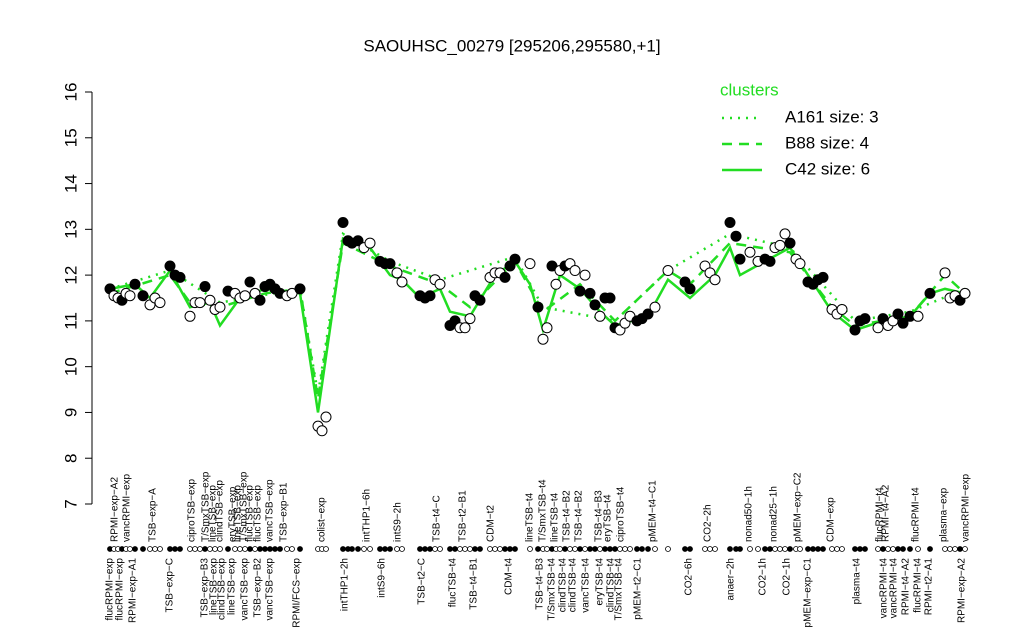  Describe the element at coordinates (827, 168) in the screenshot. I see `legend-label: C42 size: 6` at that location.